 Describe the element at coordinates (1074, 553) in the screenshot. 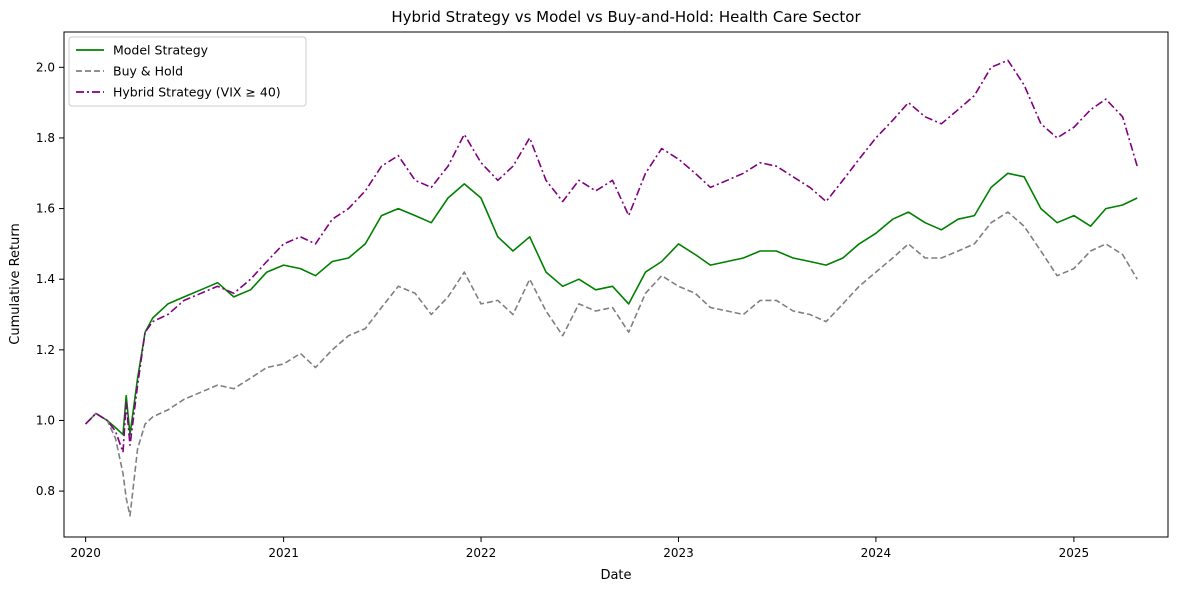

I see `x-tick-label: 2025` at that location.